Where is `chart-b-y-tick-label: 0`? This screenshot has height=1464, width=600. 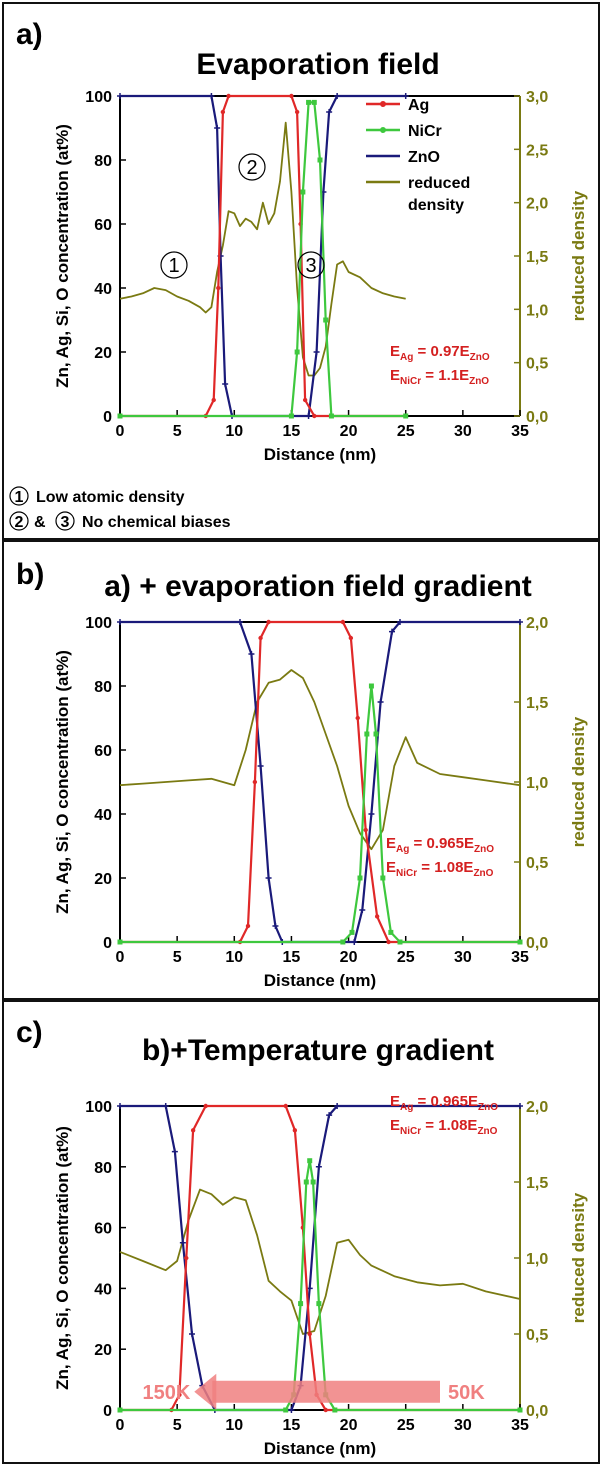 chart-b-y-tick-label: 0 is located at coordinates (107, 943).